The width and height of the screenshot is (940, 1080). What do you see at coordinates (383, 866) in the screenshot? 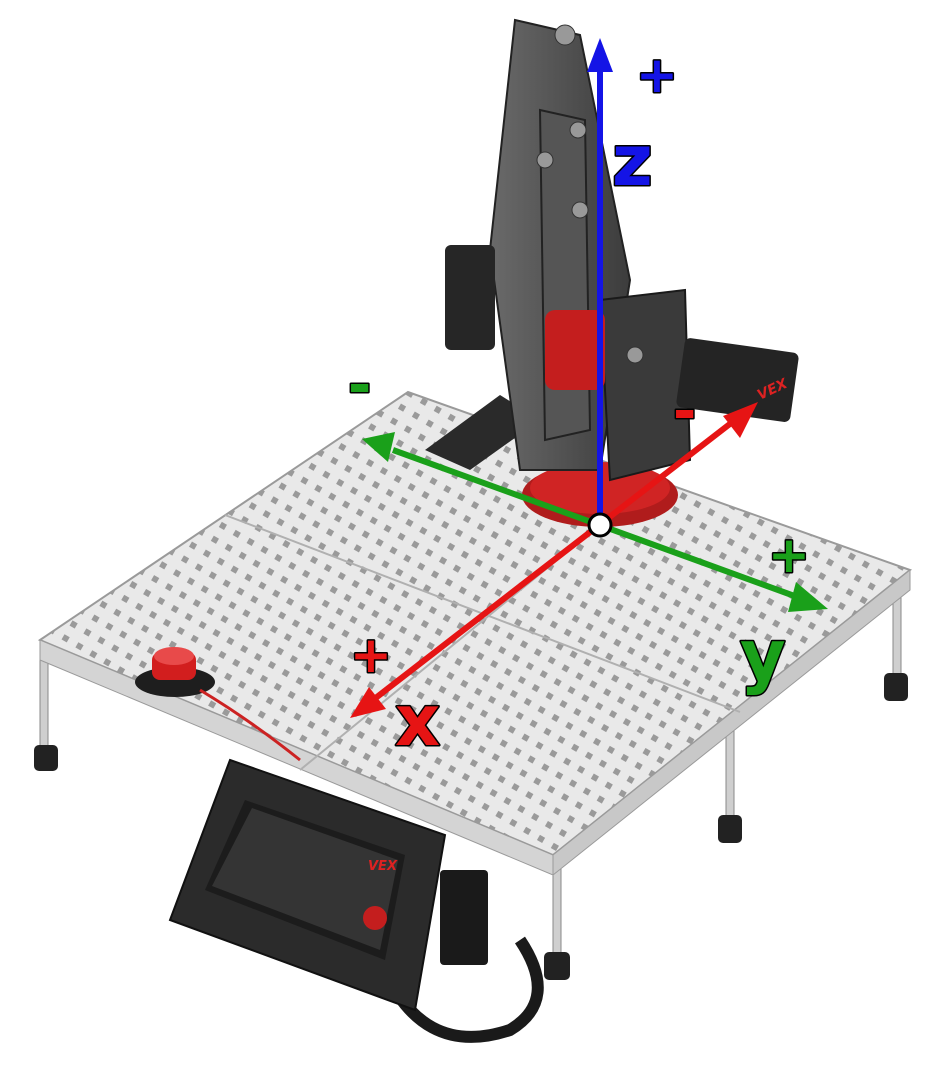
I see `brain-logo: VEX` at bounding box center [383, 866].